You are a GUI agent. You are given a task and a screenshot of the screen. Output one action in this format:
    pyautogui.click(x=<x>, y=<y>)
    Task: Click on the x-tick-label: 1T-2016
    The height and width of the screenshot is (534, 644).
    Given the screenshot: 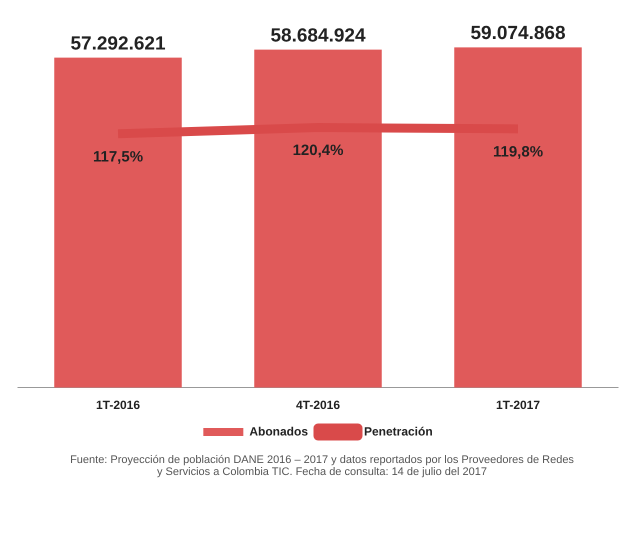 What is the action you would take?
    pyautogui.click(x=118, y=405)
    